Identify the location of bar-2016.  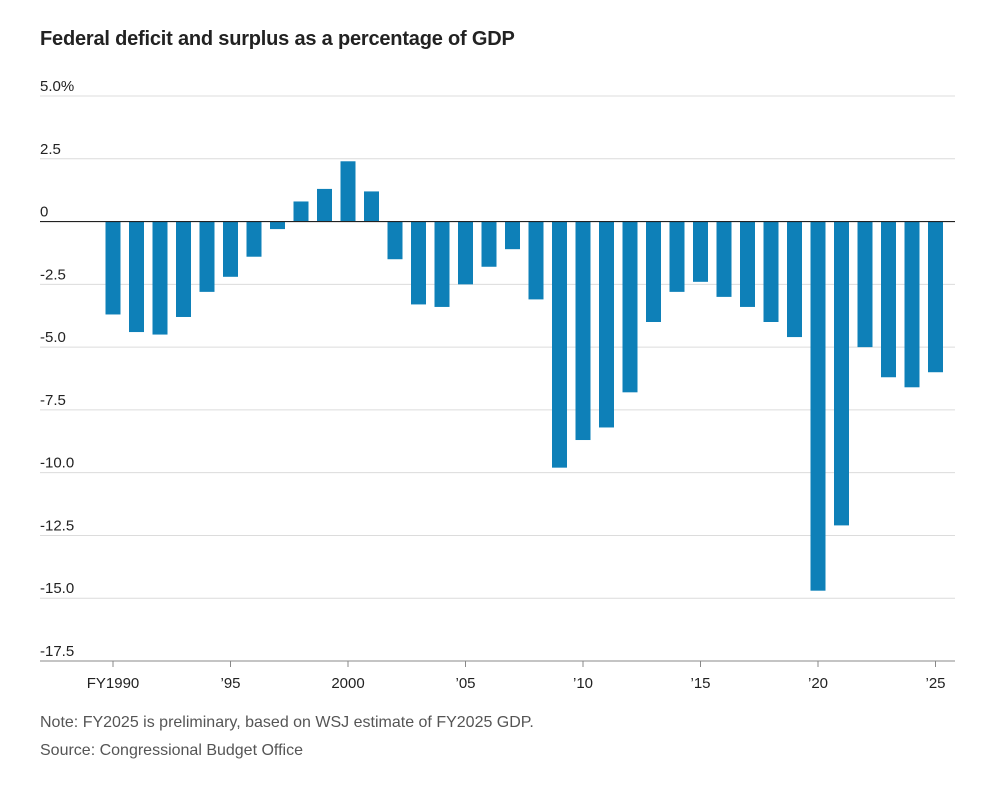
(724, 259).